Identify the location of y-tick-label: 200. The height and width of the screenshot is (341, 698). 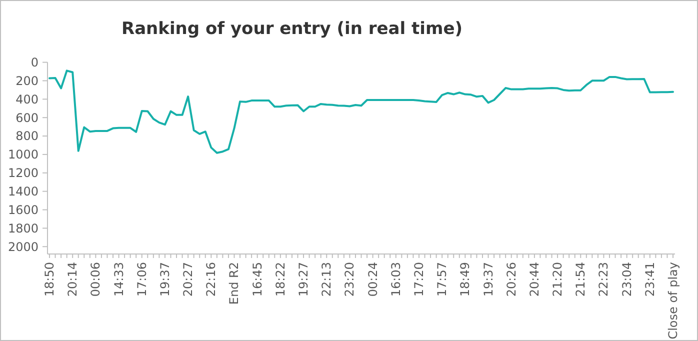
(27, 81).